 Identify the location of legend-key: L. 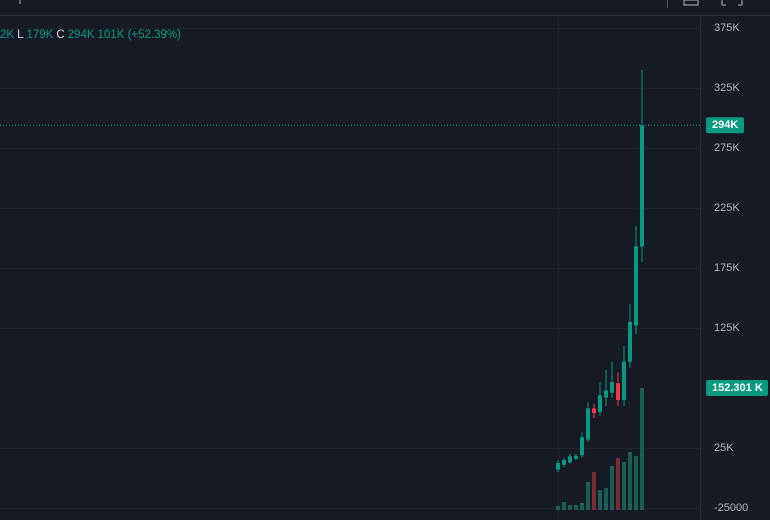
(20, 35).